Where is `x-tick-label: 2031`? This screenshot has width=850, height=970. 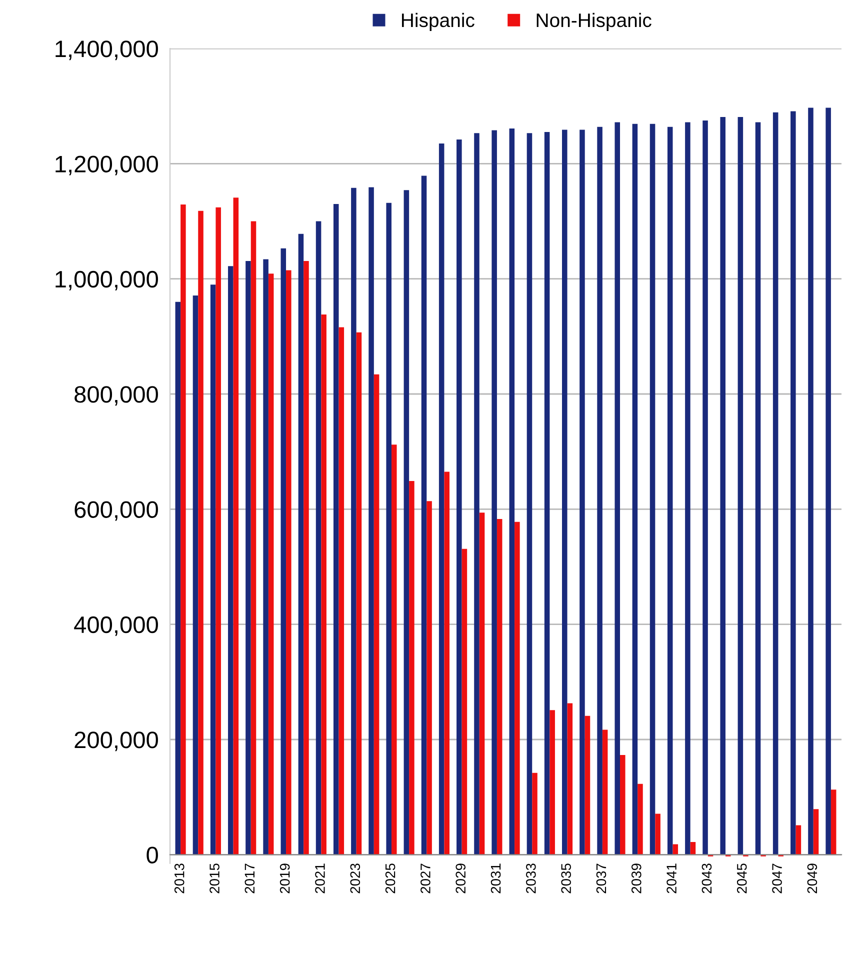
x-tick-label: 2031 is located at coordinates (495, 879).